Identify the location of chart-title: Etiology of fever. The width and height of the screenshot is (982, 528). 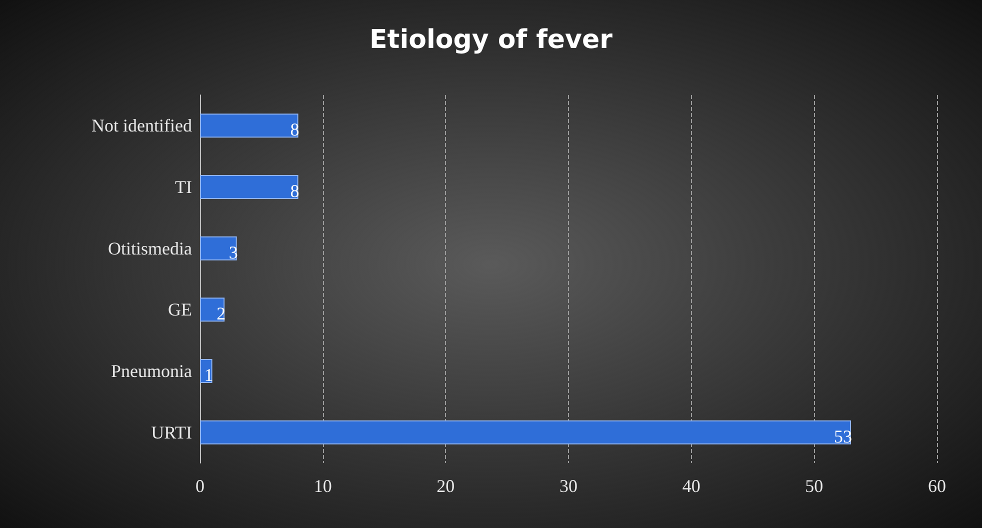
(491, 40).